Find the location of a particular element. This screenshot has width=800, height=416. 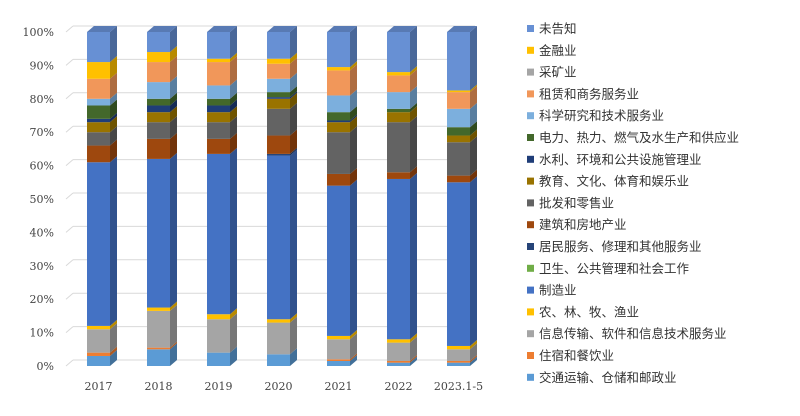

y-tick-label: 40% is located at coordinates (42, 232).